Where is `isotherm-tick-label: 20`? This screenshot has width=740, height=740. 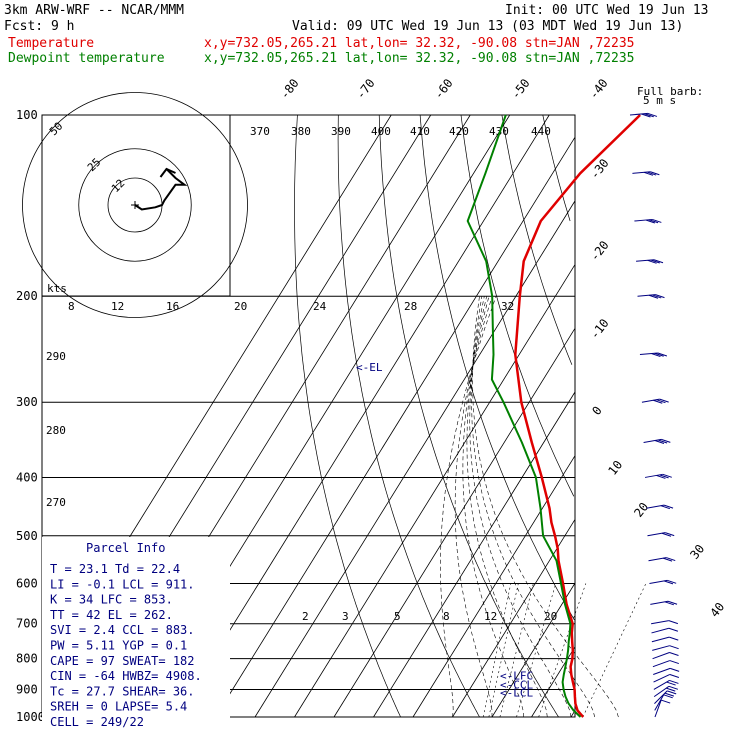 isotherm-tick-label: 20 is located at coordinates (641, 510).